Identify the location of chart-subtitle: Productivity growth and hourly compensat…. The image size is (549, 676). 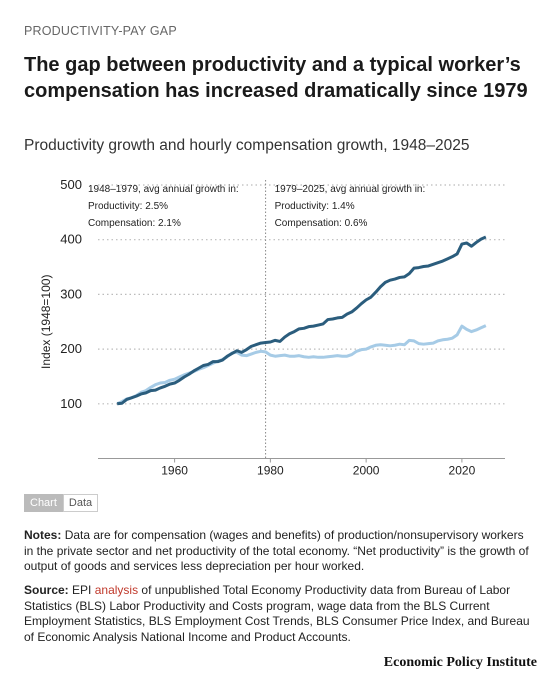
(247, 145).